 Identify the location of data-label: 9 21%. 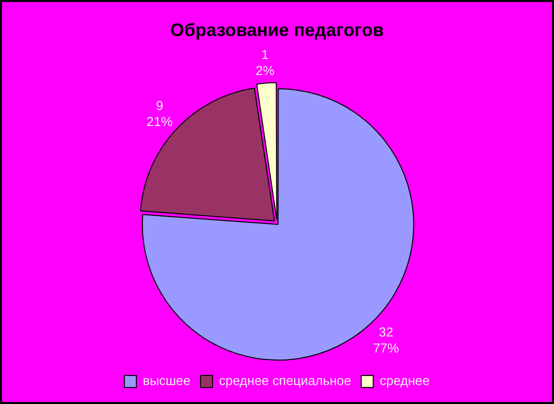
(160, 113).